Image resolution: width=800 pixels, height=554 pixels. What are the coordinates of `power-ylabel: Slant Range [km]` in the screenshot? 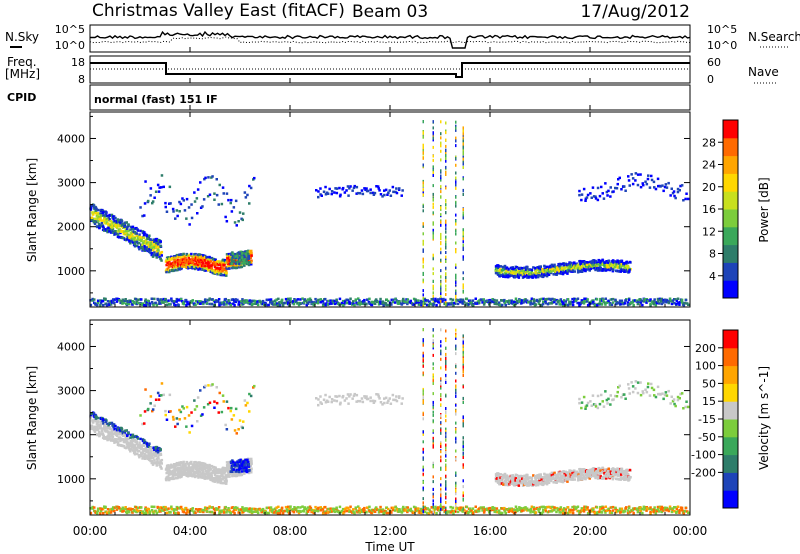 It's located at (32, 210).